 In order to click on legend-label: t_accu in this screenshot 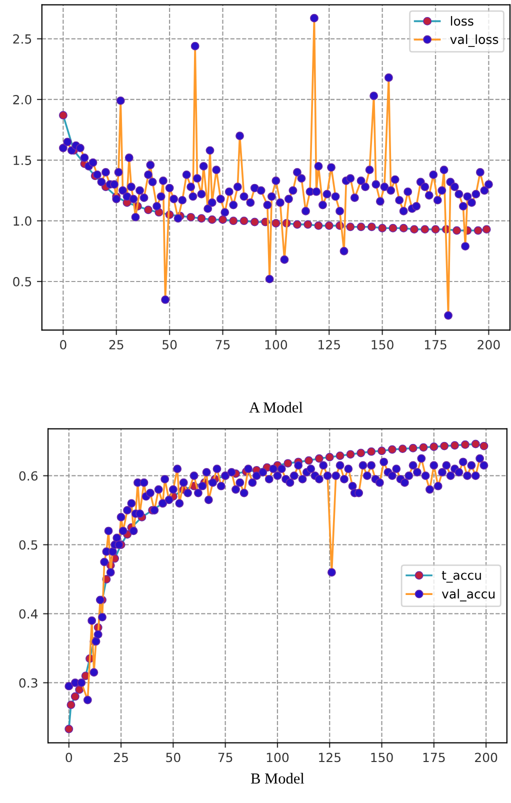, I will do `click(461, 576)`.